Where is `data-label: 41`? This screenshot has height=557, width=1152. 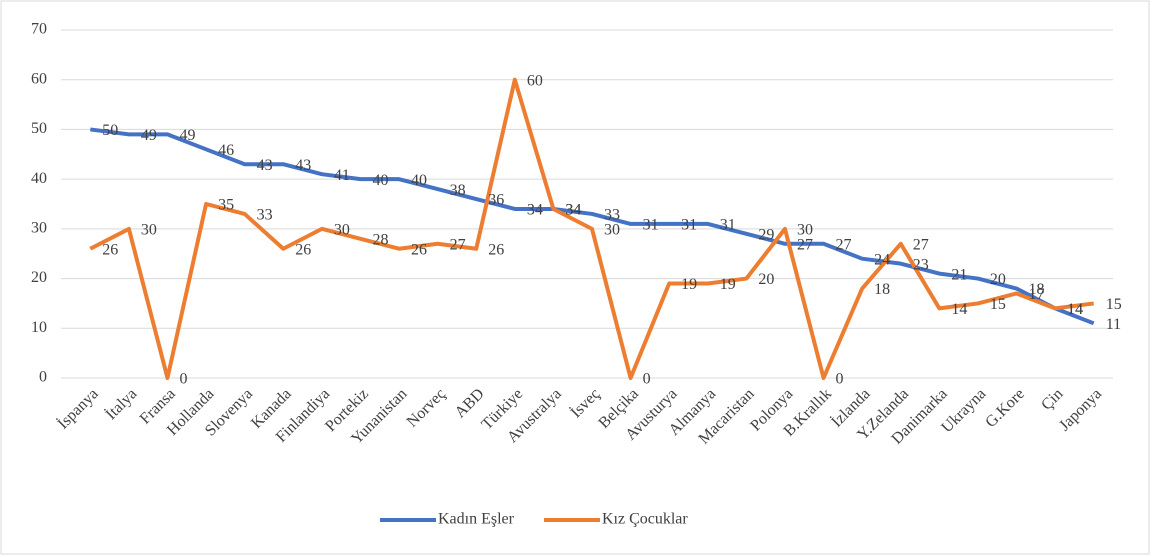
data-label: 41 is located at coordinates (342, 175).